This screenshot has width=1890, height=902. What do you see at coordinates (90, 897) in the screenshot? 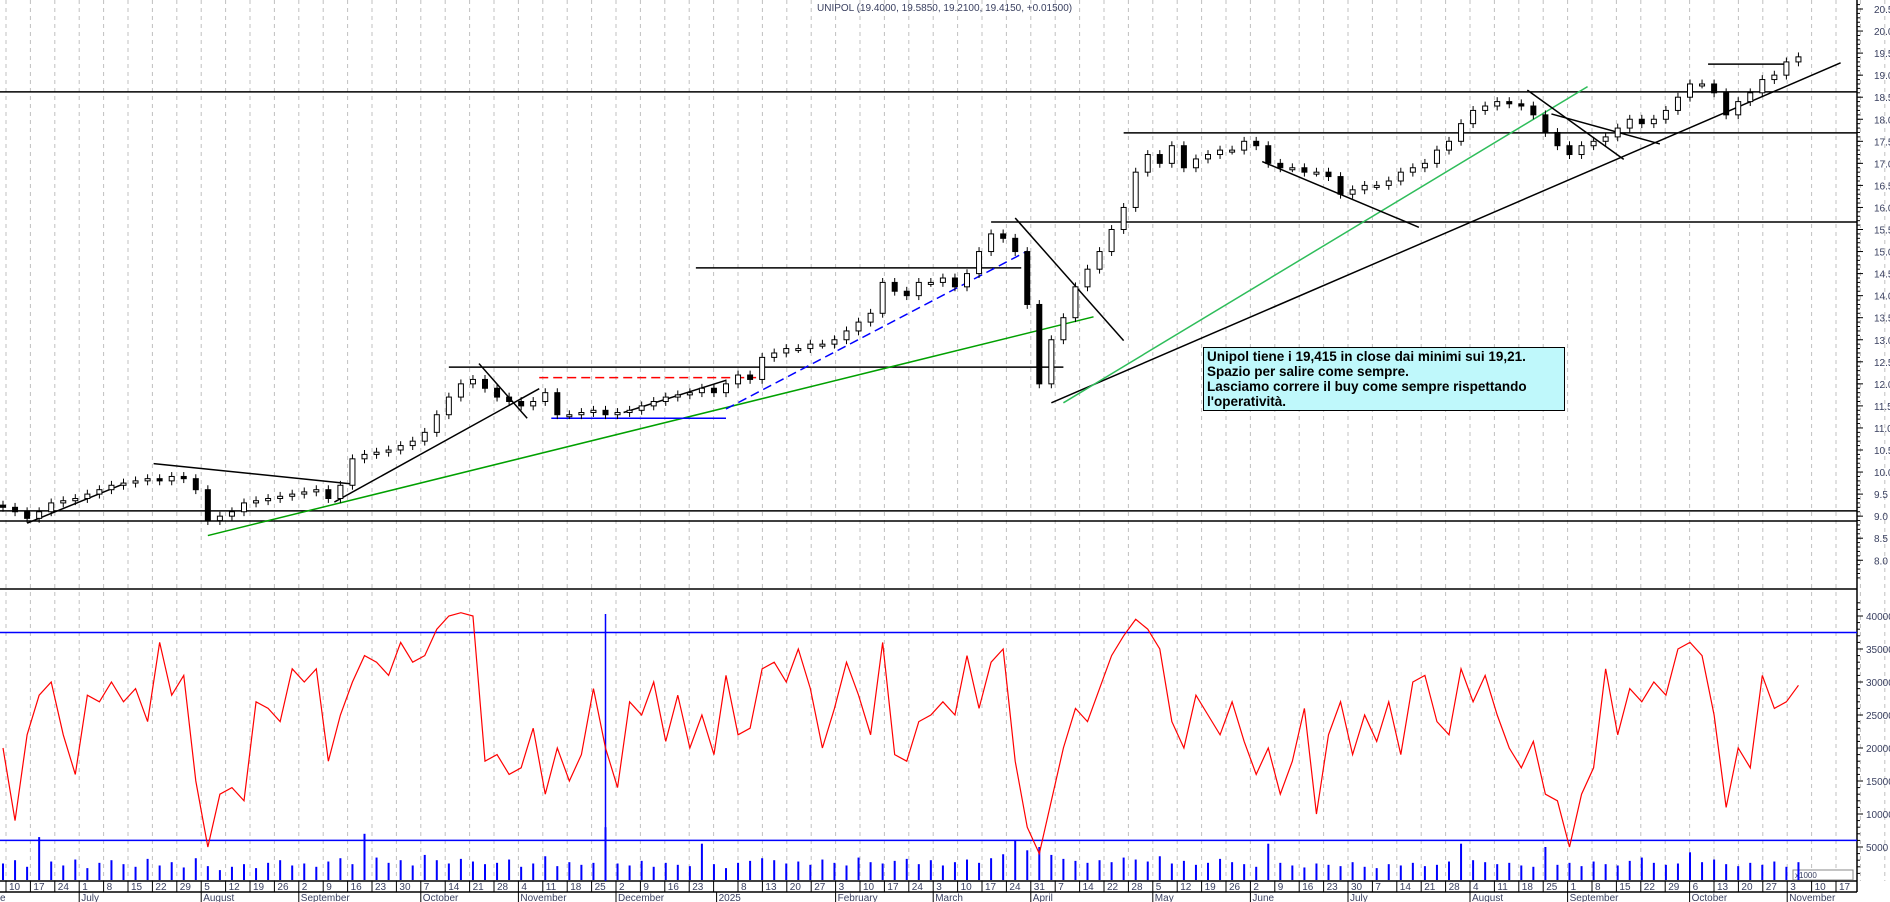
I see `month-label: July` at bounding box center [90, 897].